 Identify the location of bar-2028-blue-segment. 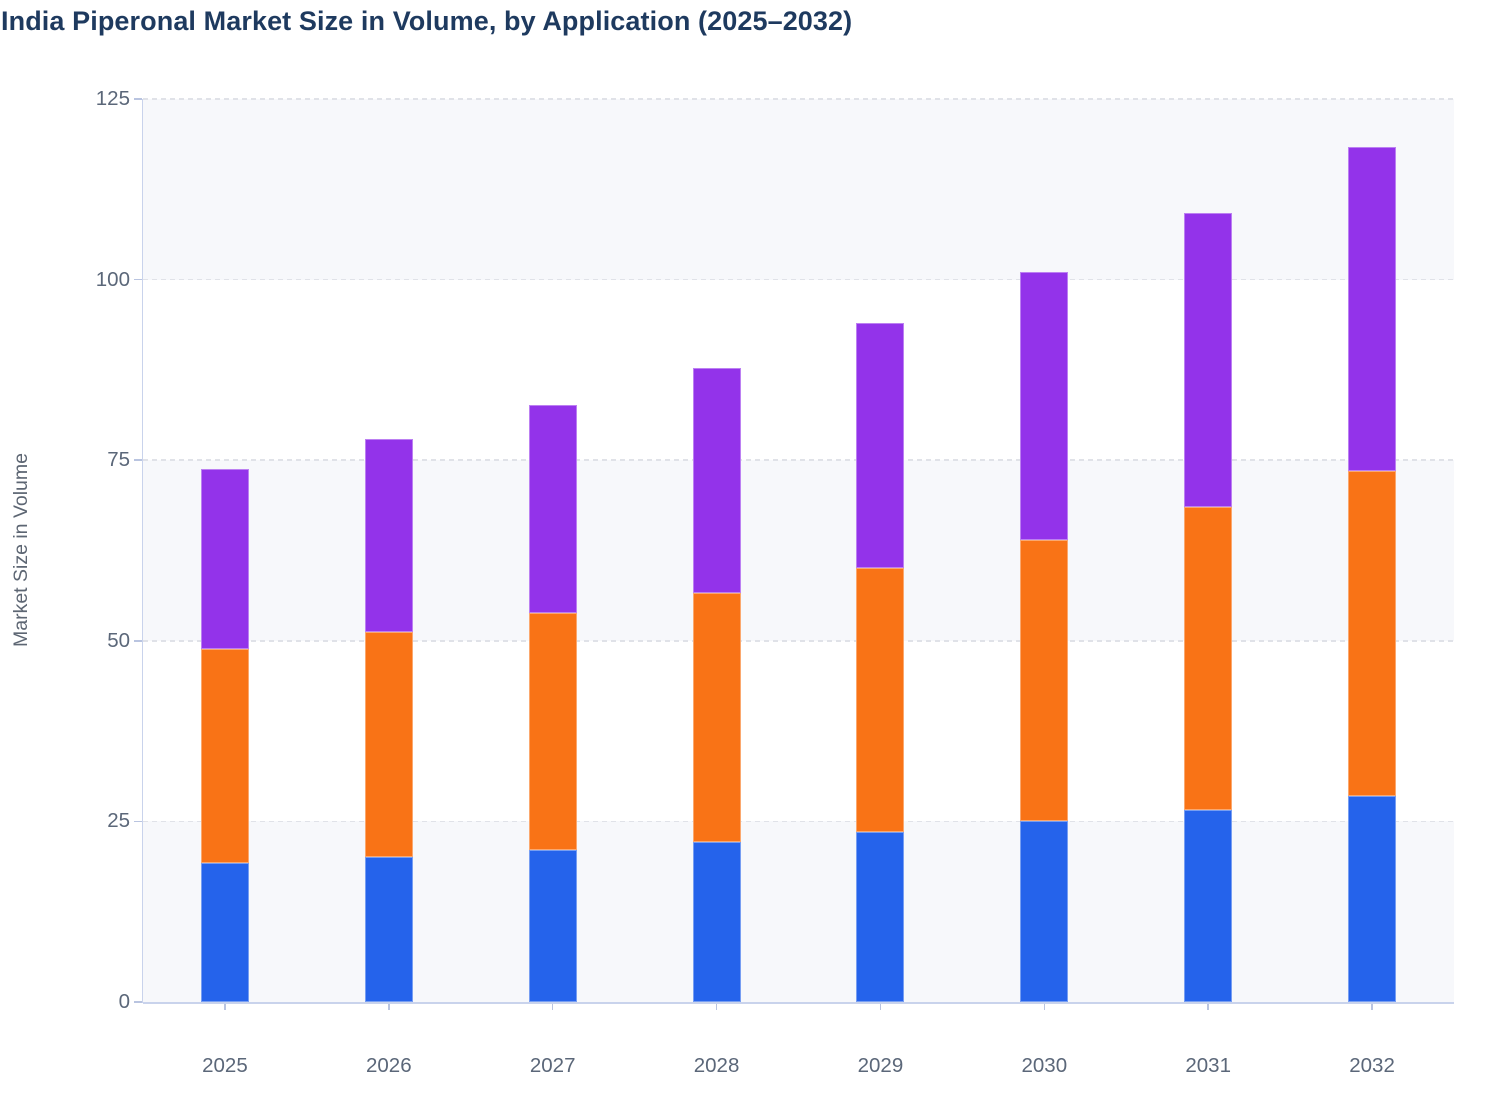
(716, 921).